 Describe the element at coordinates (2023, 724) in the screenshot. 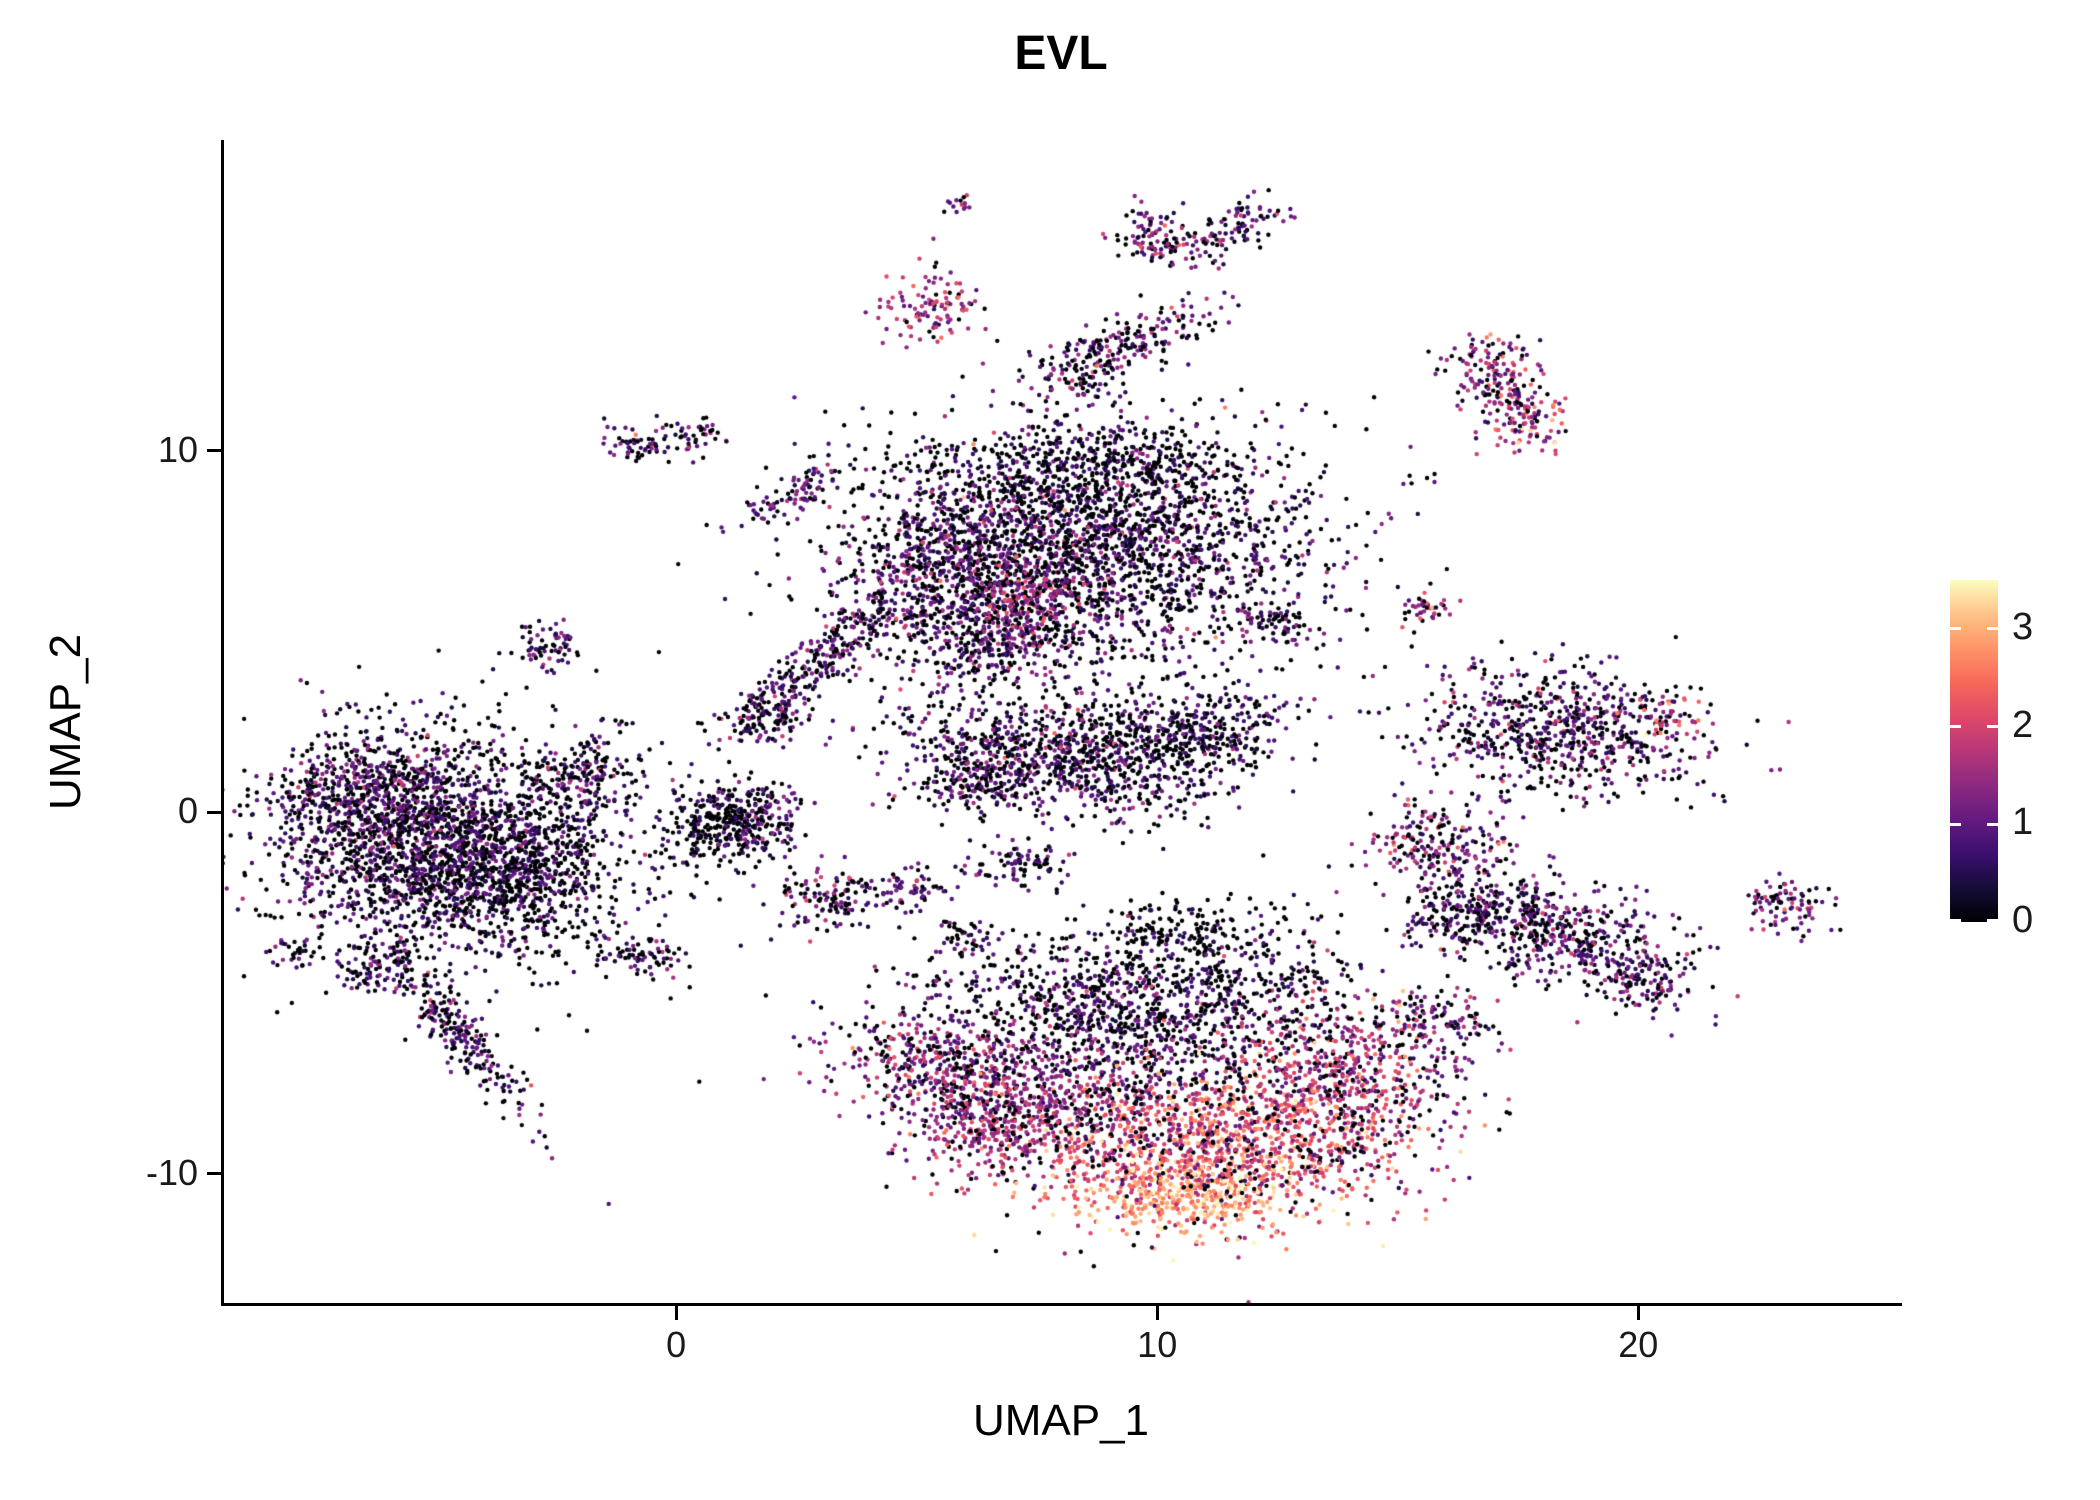

I see `colorbar-tick-label: 2` at that location.